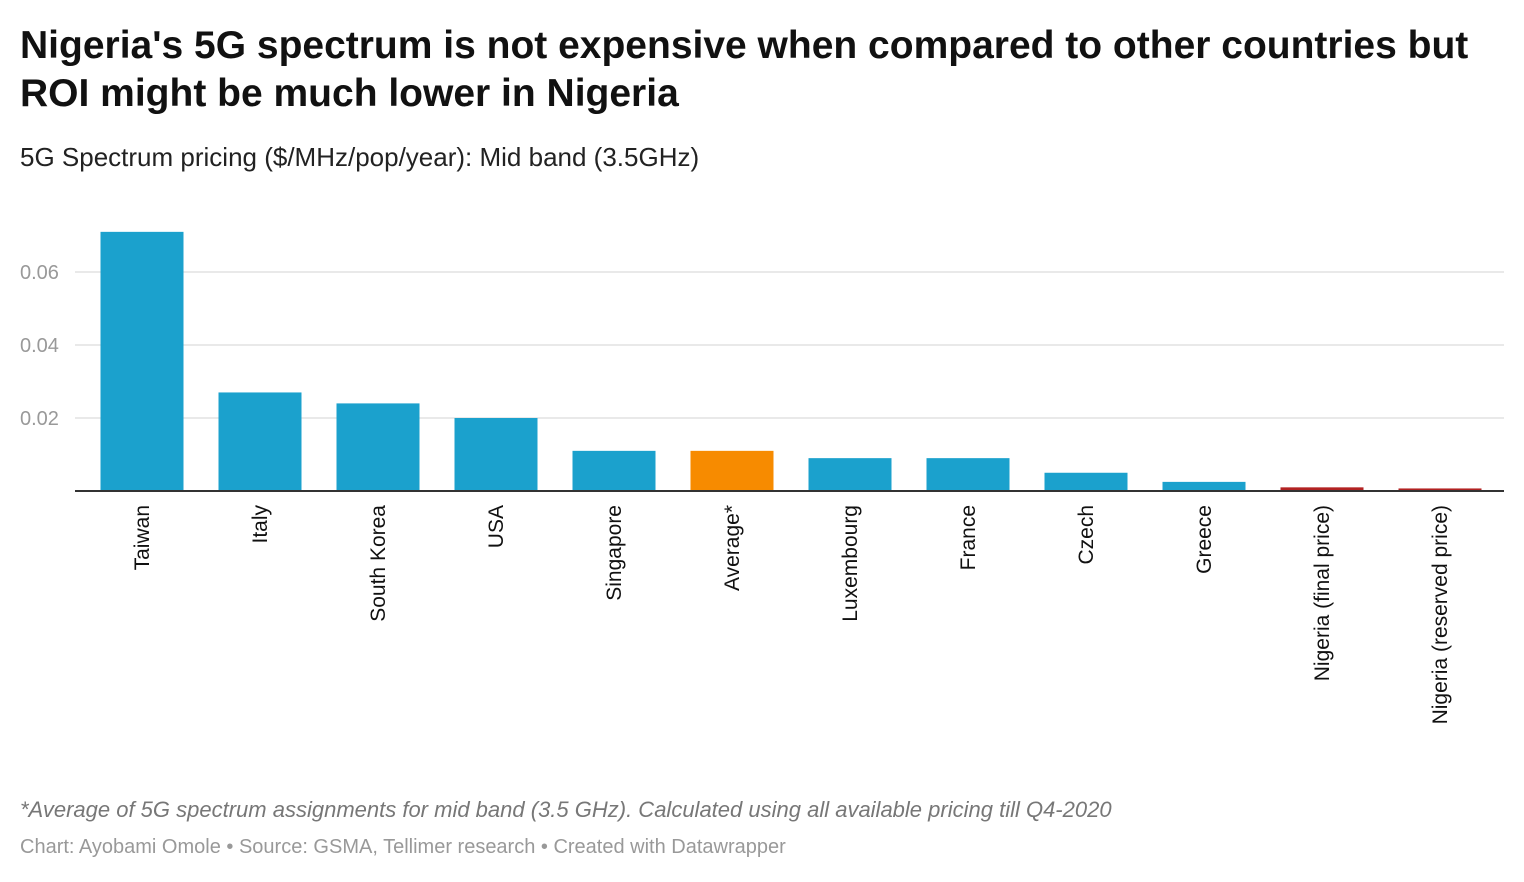 This screenshot has height=882, width=1524. I want to click on category-label: Czech, so click(1086, 535).